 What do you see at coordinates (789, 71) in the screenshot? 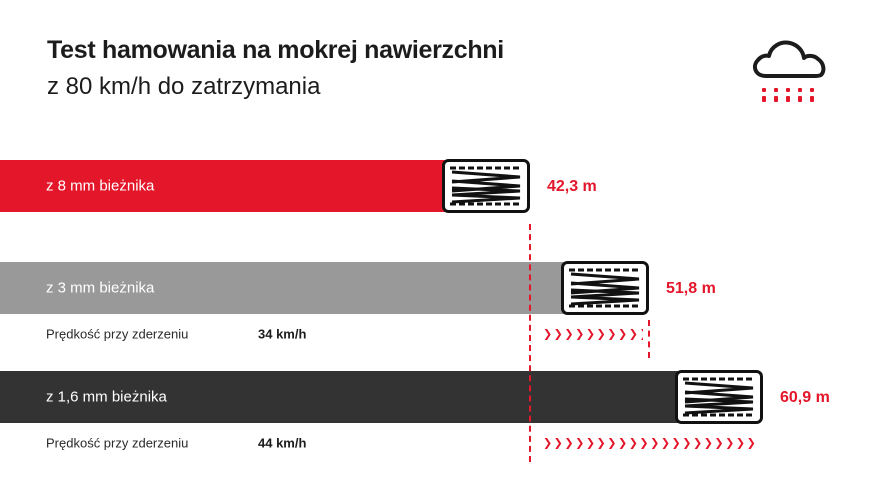
I see `rain-cloud-icon` at bounding box center [789, 71].